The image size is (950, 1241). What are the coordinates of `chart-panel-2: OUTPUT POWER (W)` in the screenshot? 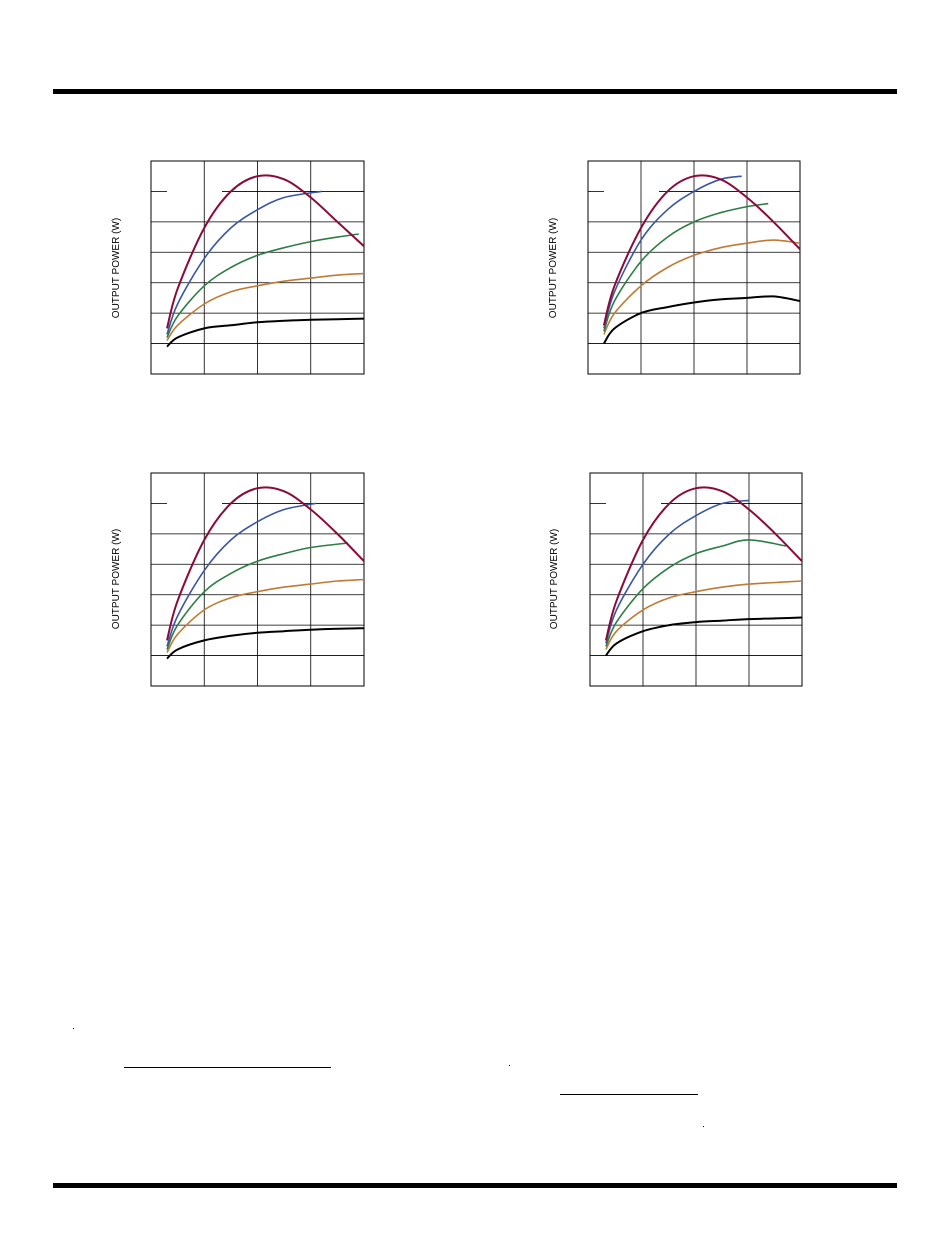 It's located at (674, 267).